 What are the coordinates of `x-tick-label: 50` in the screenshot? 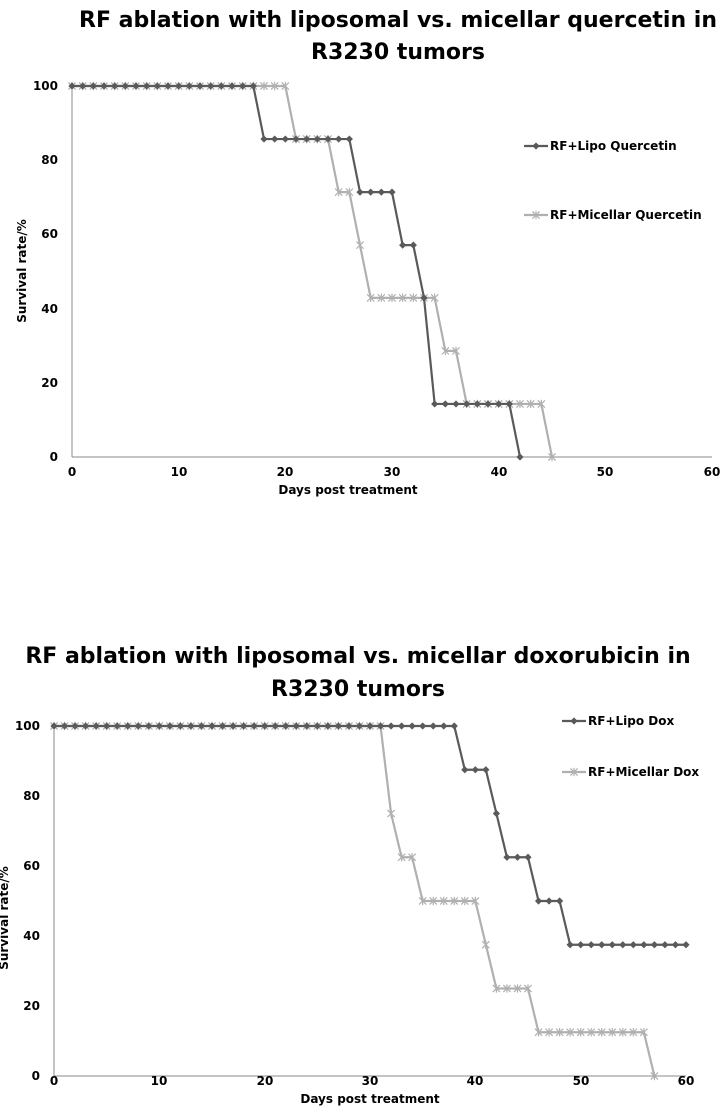 It's located at (581, 1081).